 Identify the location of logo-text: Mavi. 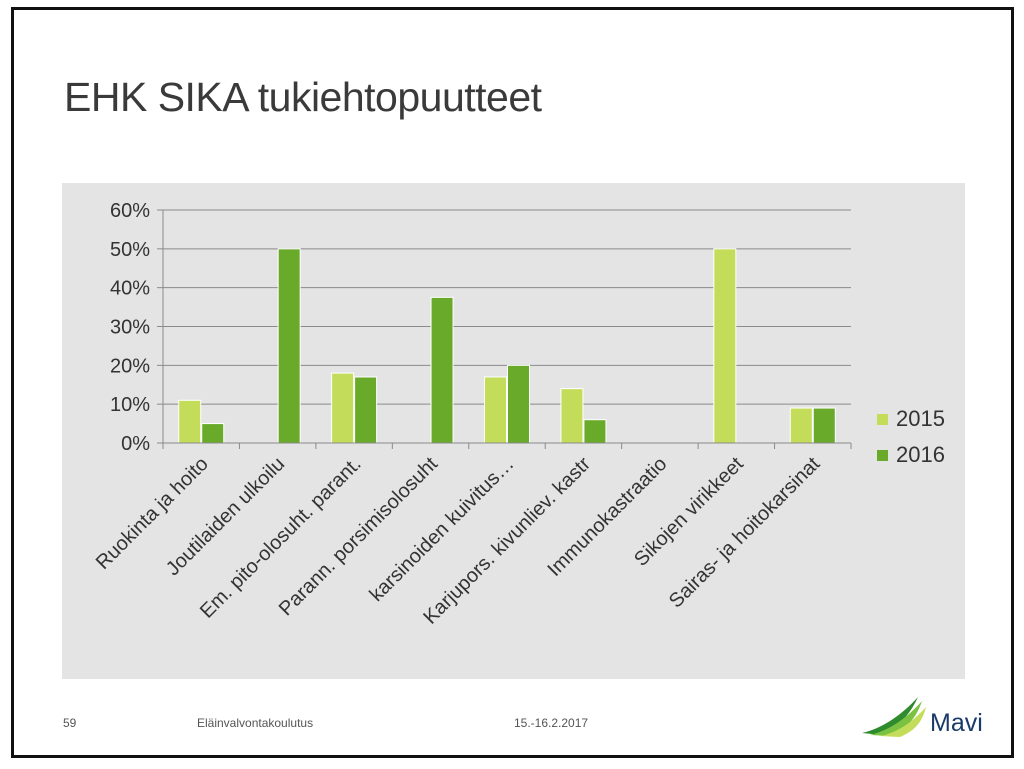
(956, 723).